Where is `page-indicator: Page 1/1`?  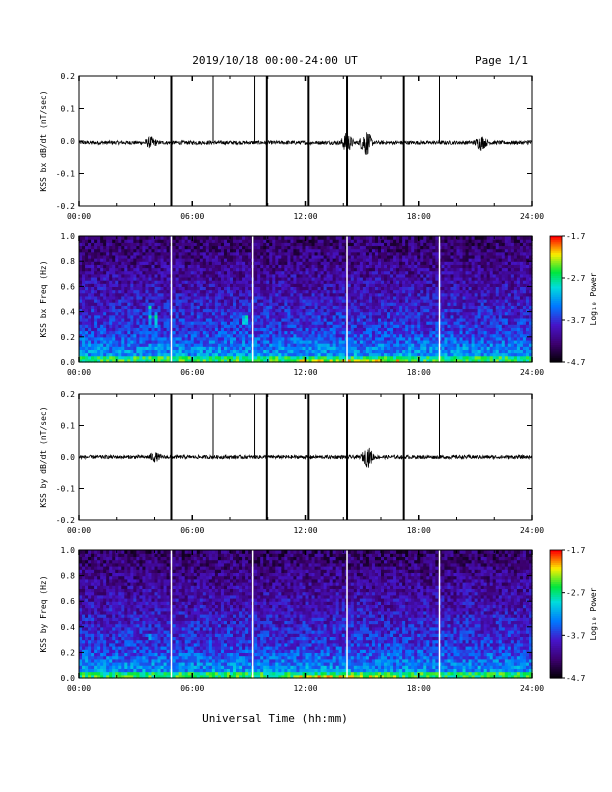 page-indicator: Page 1/1 is located at coordinates (501, 60).